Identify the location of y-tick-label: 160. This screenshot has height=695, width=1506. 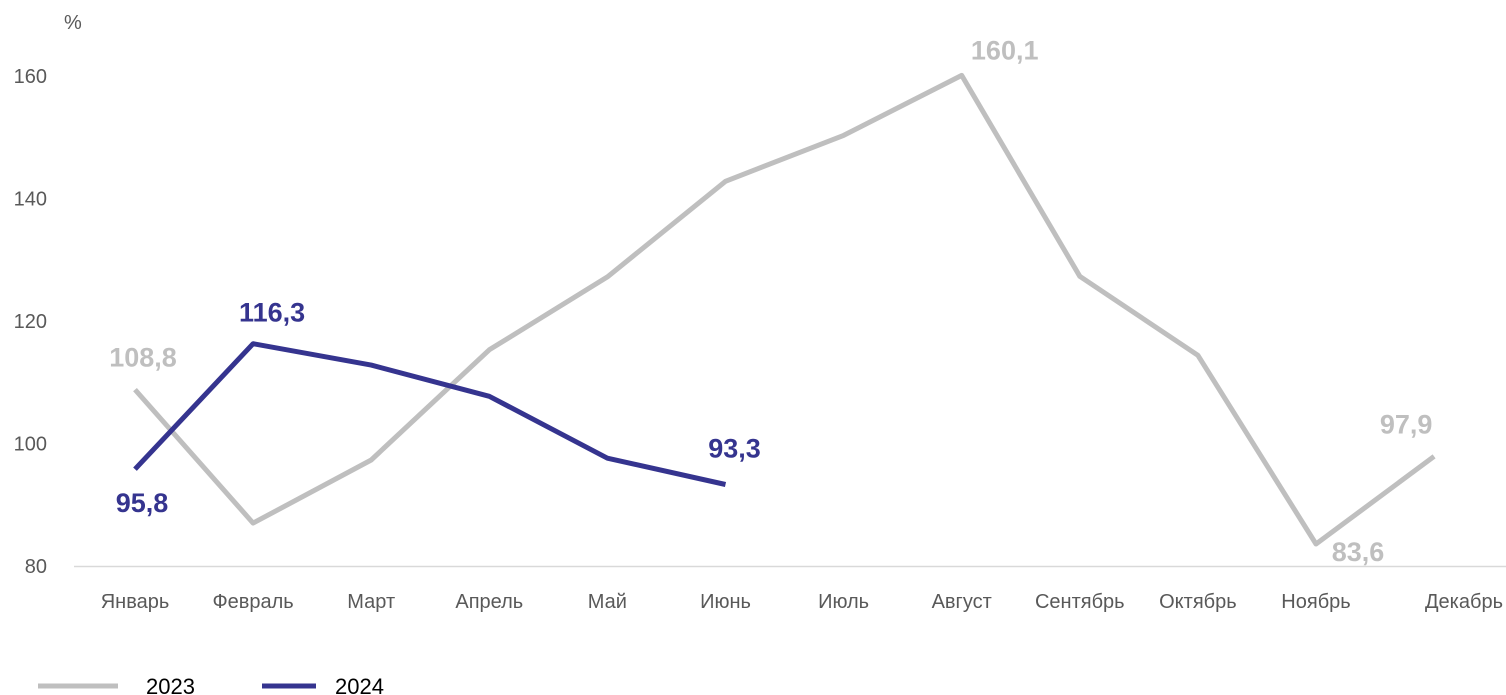
(30, 77).